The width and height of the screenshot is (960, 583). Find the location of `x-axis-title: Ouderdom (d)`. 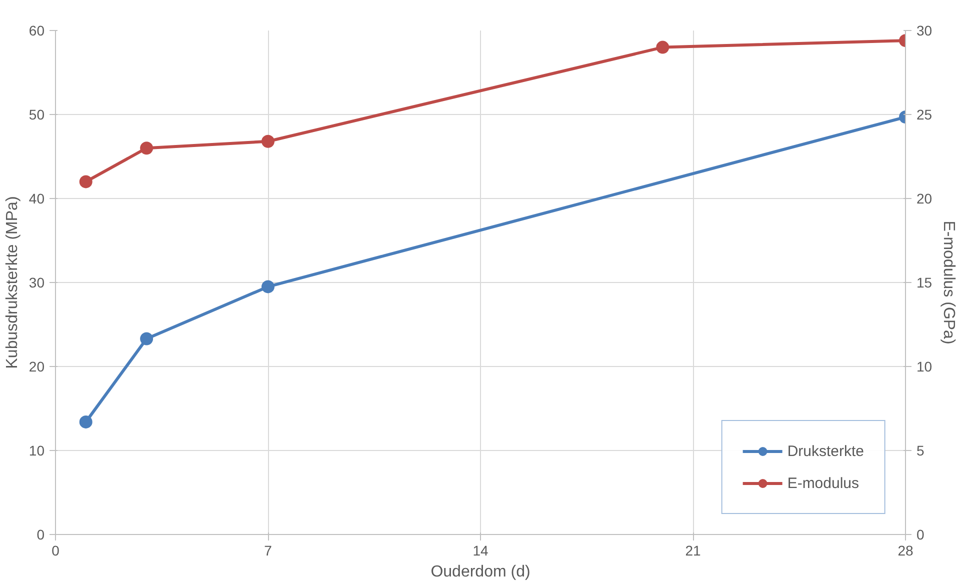

x-axis-title: Ouderdom (d) is located at coordinates (480, 572).